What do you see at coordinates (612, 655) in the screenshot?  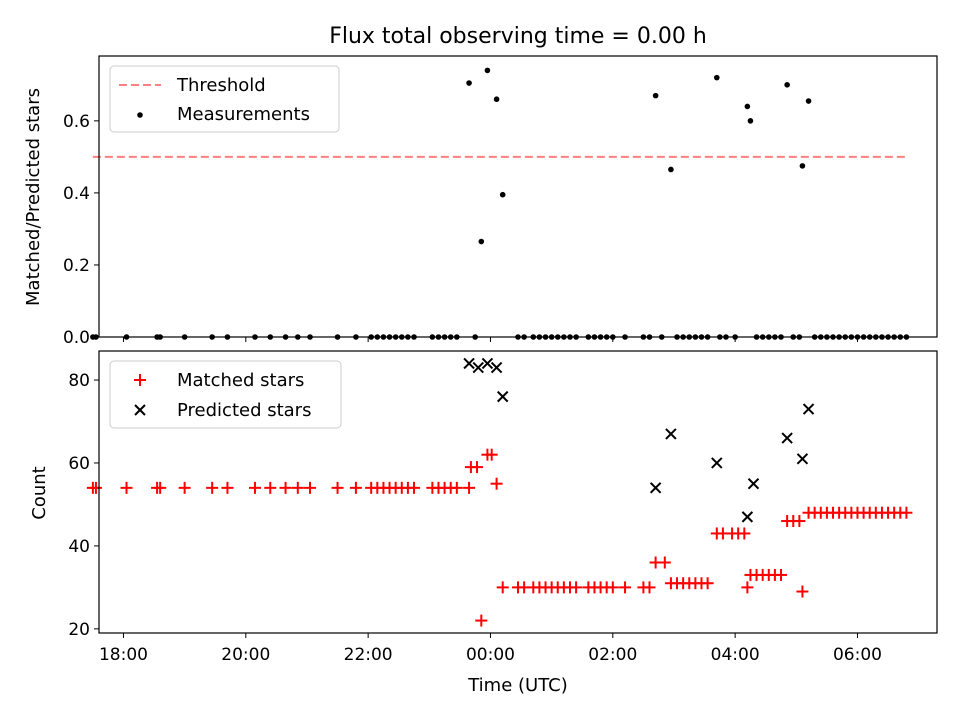 I see `bottom-xtick-label: 02:00` at bounding box center [612, 655].